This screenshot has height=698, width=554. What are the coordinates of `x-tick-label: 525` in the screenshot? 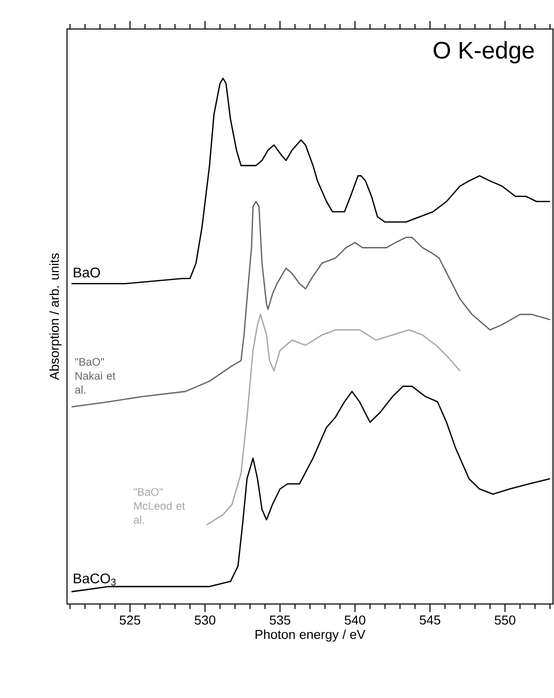 It's located at (130, 620).